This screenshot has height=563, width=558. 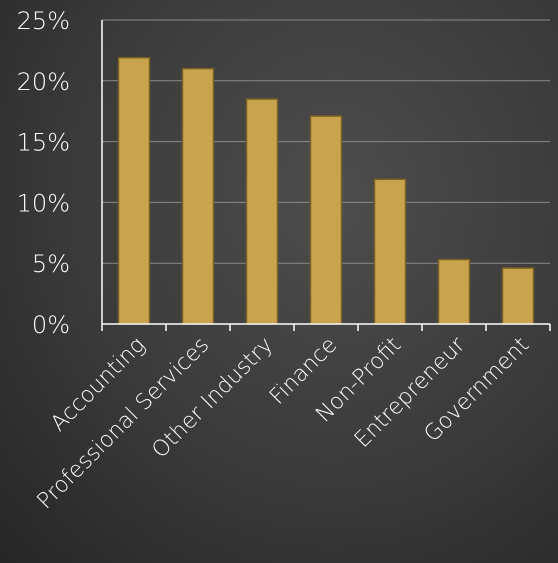 What do you see at coordinates (212, 398) in the screenshot?
I see `x-tick-label: Other Industry` at bounding box center [212, 398].